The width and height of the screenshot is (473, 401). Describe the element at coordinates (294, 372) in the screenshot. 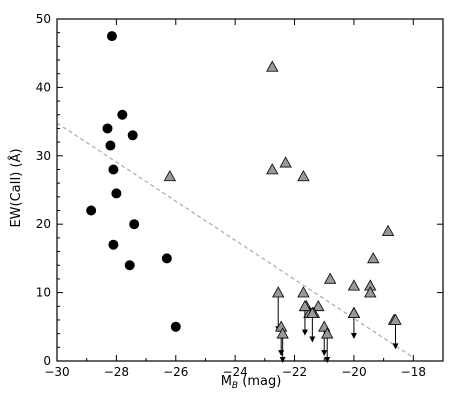

I see `x-tick-label: −22` at that location.